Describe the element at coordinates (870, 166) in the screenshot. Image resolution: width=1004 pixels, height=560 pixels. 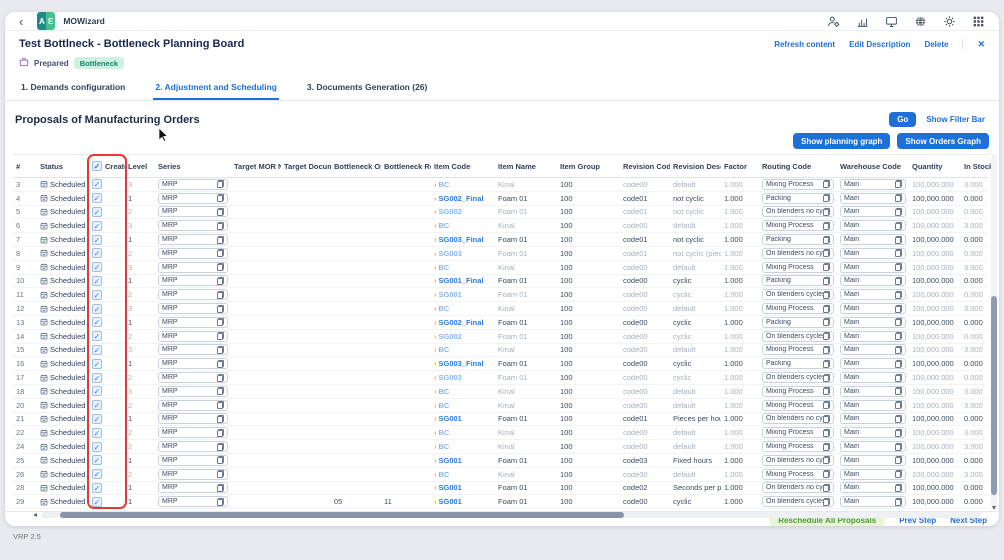
I see `col-header-warehouse-code: Warehouse Code` at that location.